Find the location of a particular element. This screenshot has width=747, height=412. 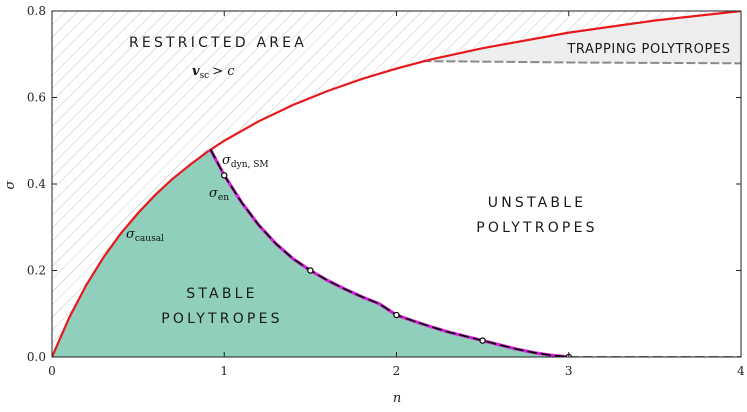

x-tick-label: 2 is located at coordinates (397, 371).